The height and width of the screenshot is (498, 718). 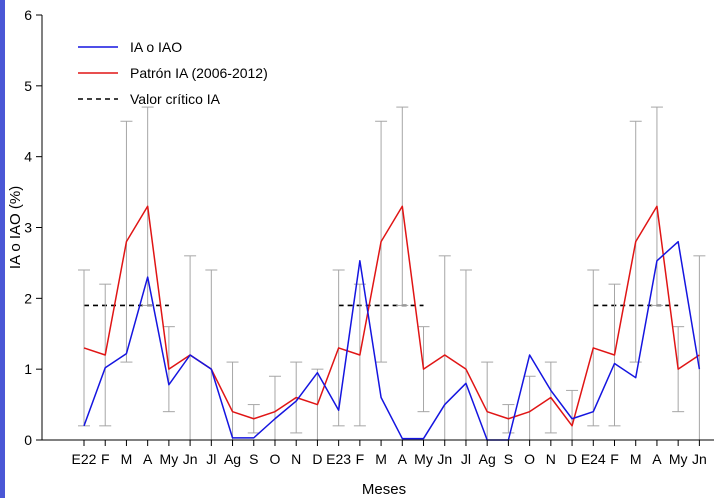 I want to click on y-tick-label: 2, so click(x=28, y=298).